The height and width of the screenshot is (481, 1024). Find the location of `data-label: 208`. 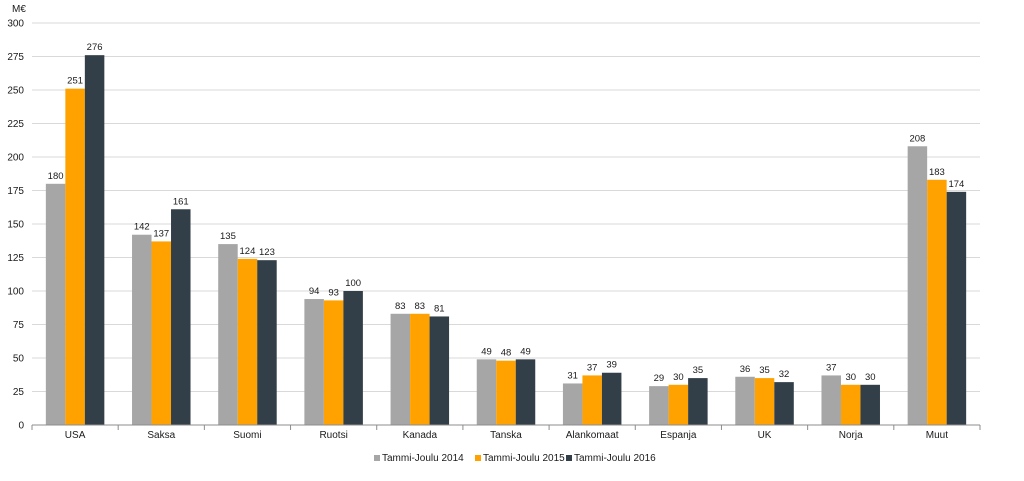

data-label: 208 is located at coordinates (917, 138).